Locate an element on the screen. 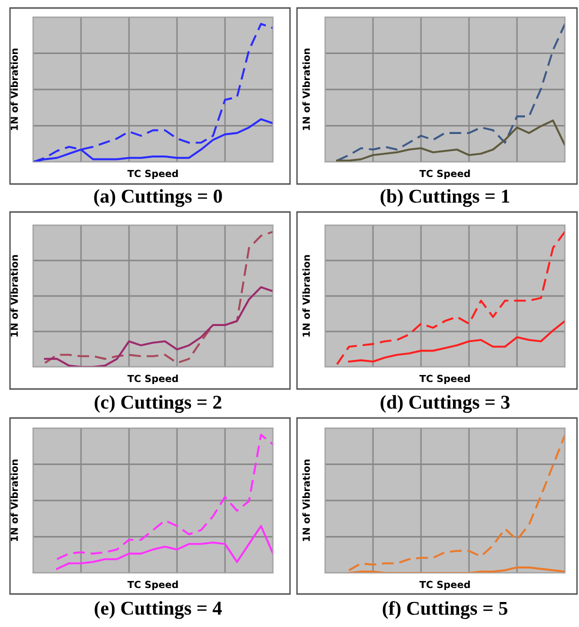 The width and height of the screenshot is (579, 627). text: (f) Cuttings = 5 is located at coordinates (445, 610).